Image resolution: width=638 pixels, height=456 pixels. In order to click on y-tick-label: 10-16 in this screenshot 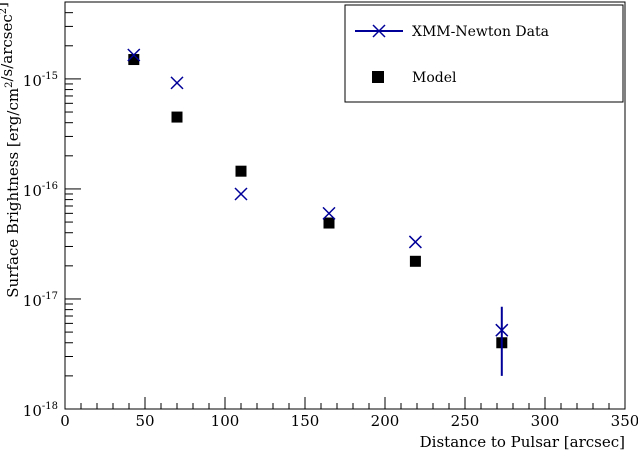, I will do `click(40, 190)`.